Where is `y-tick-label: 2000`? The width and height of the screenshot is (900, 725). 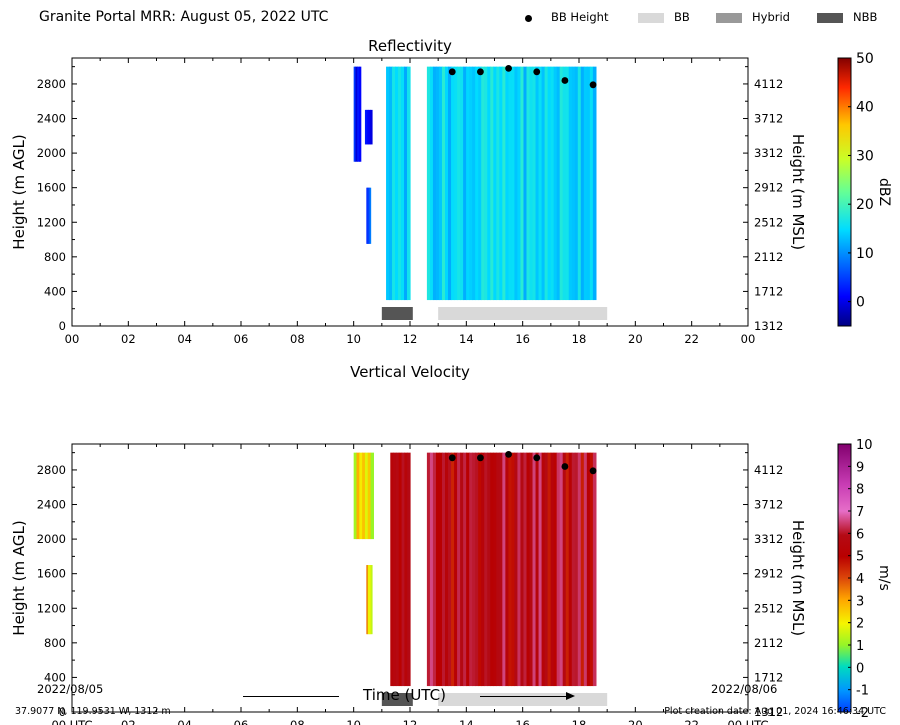
y-tick-label: 2000 is located at coordinates (51, 539).